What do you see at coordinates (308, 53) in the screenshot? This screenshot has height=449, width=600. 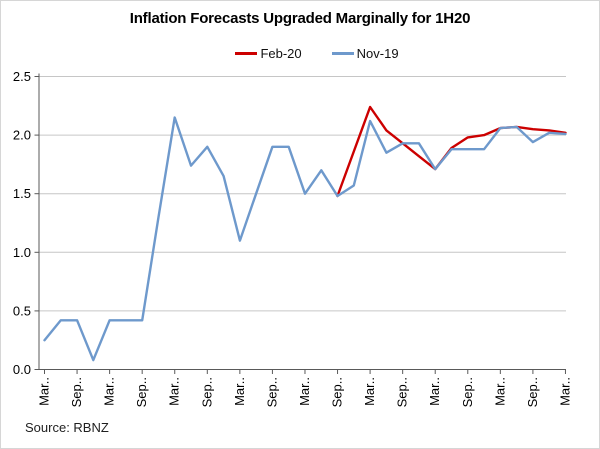 I see `chart-legend: Feb-20 Nov-19` at bounding box center [308, 53].